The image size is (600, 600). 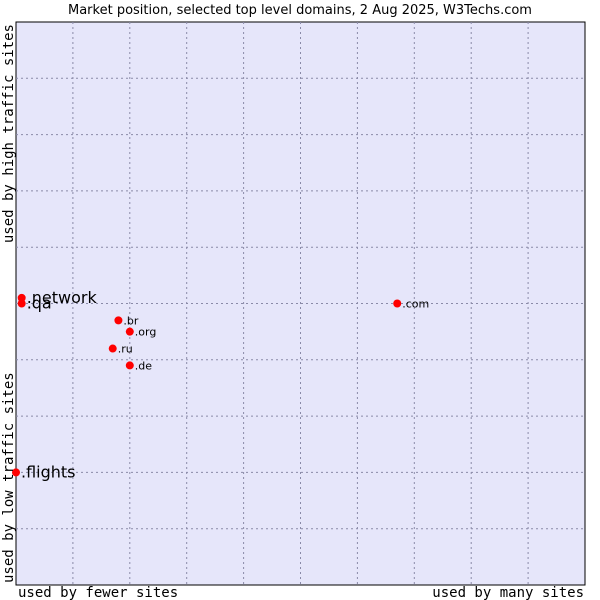 What do you see at coordinates (130, 320) in the screenshot?
I see `data-point-label: .br` at bounding box center [130, 320].